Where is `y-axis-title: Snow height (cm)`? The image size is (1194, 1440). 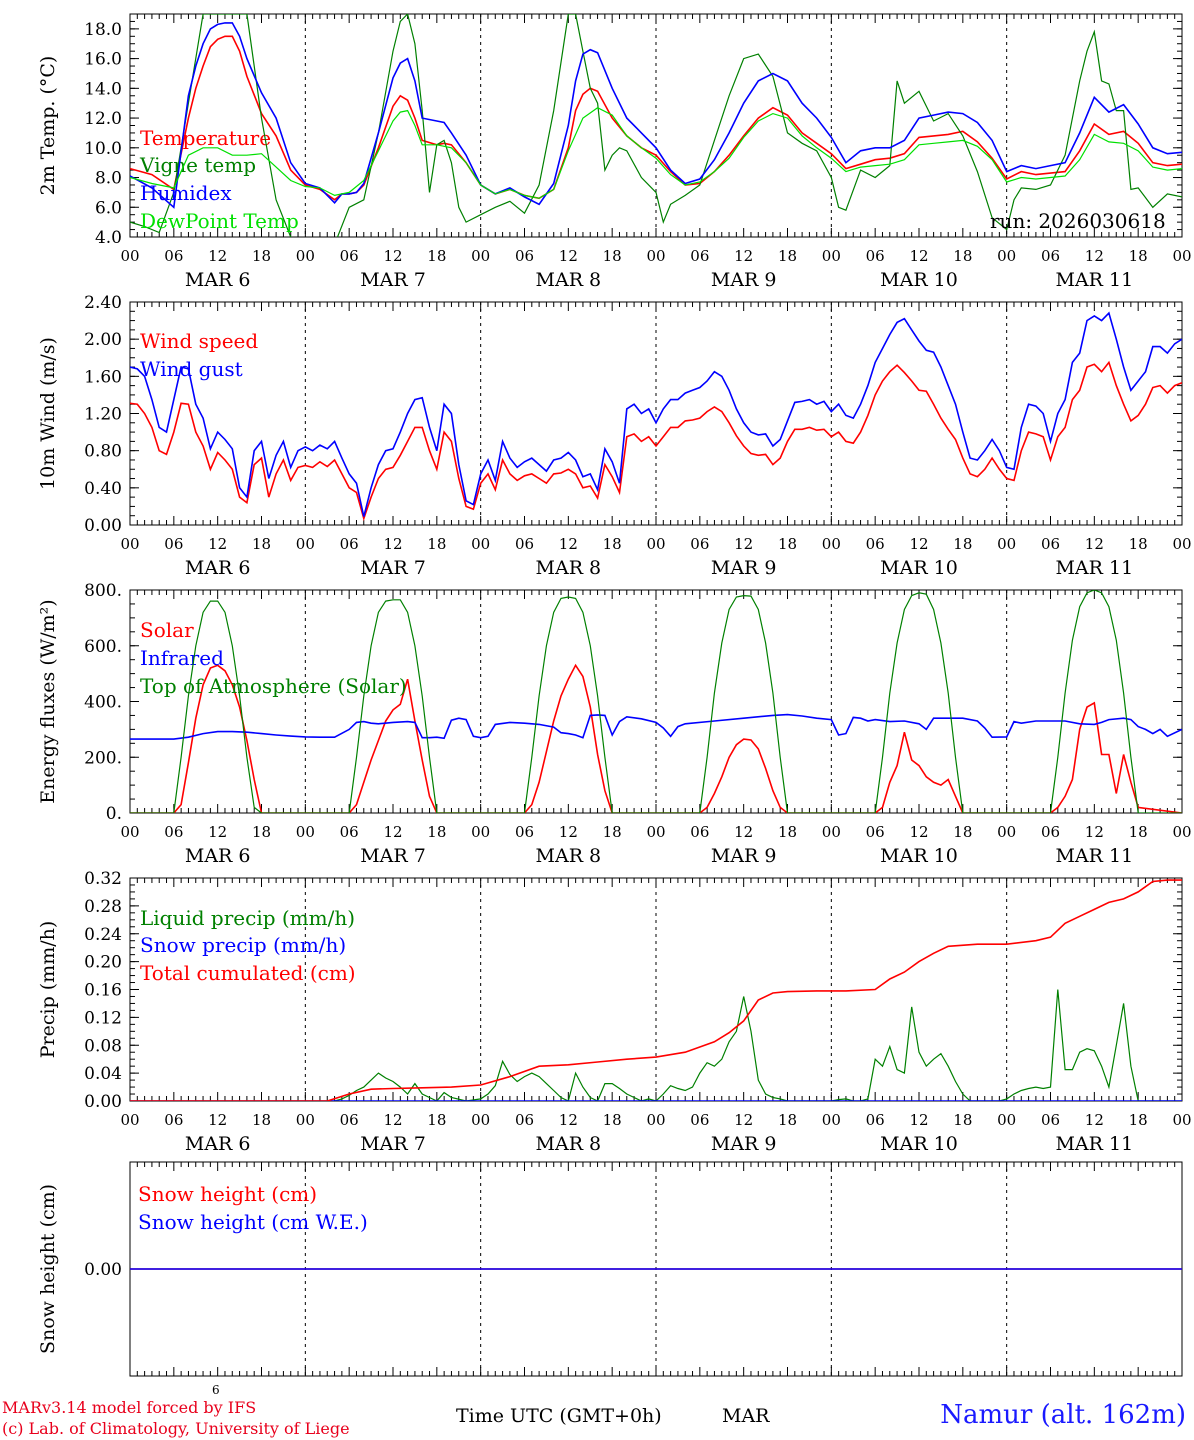
y-axis-title: Snow height (cm) is located at coordinates (48, 1269).